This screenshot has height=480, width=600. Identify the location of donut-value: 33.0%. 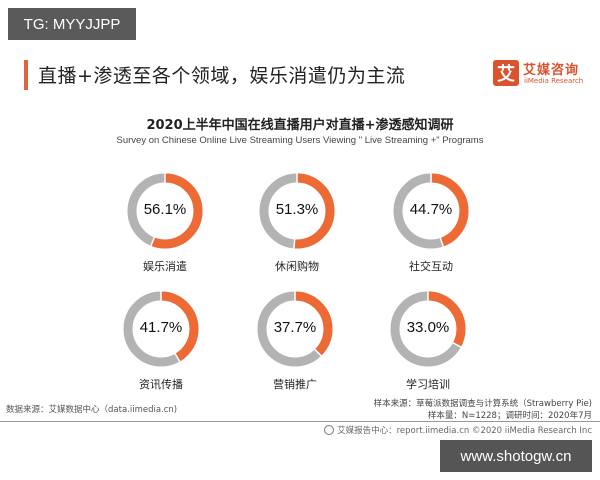
(428, 327).